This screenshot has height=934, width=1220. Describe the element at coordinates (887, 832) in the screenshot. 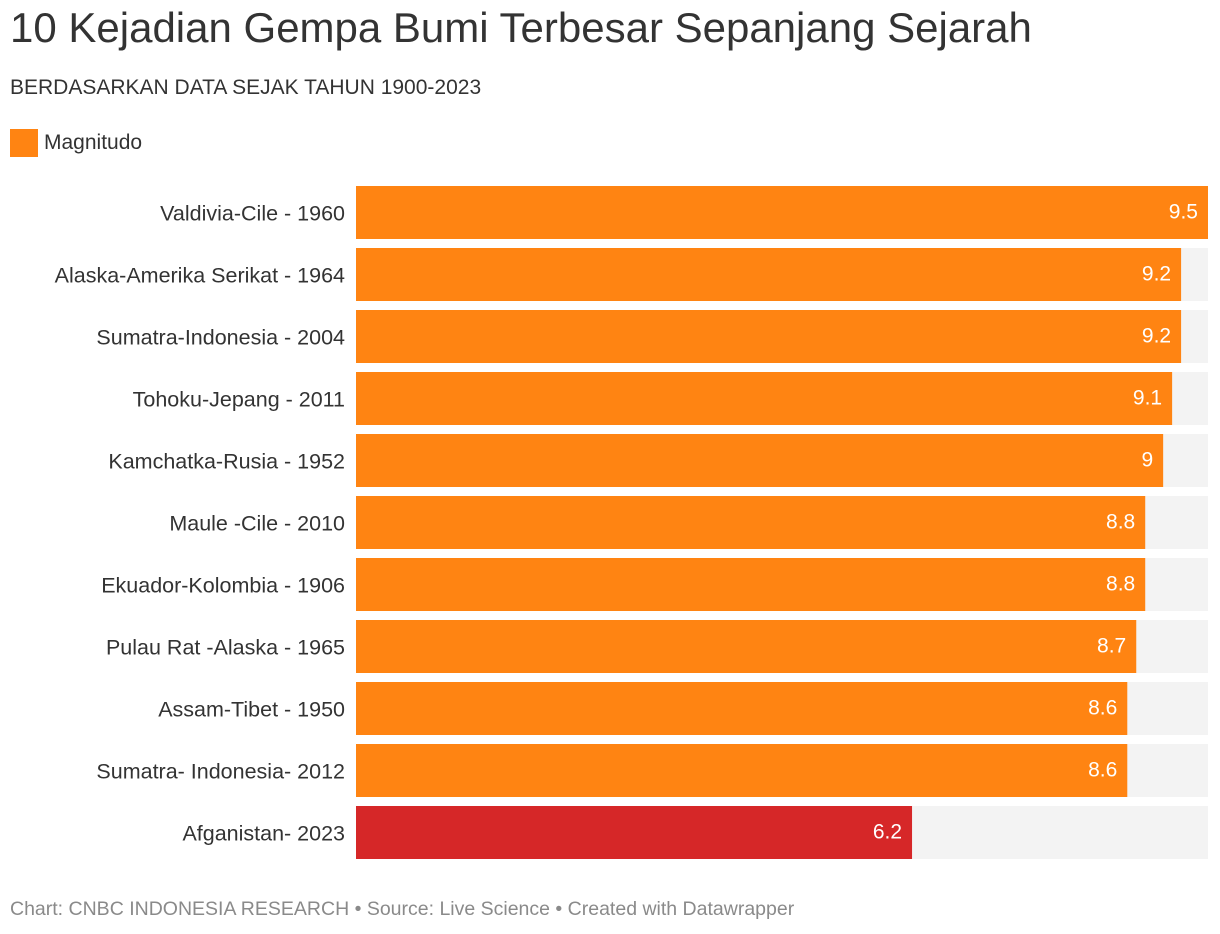

I see `value-label: 6.2` at that location.